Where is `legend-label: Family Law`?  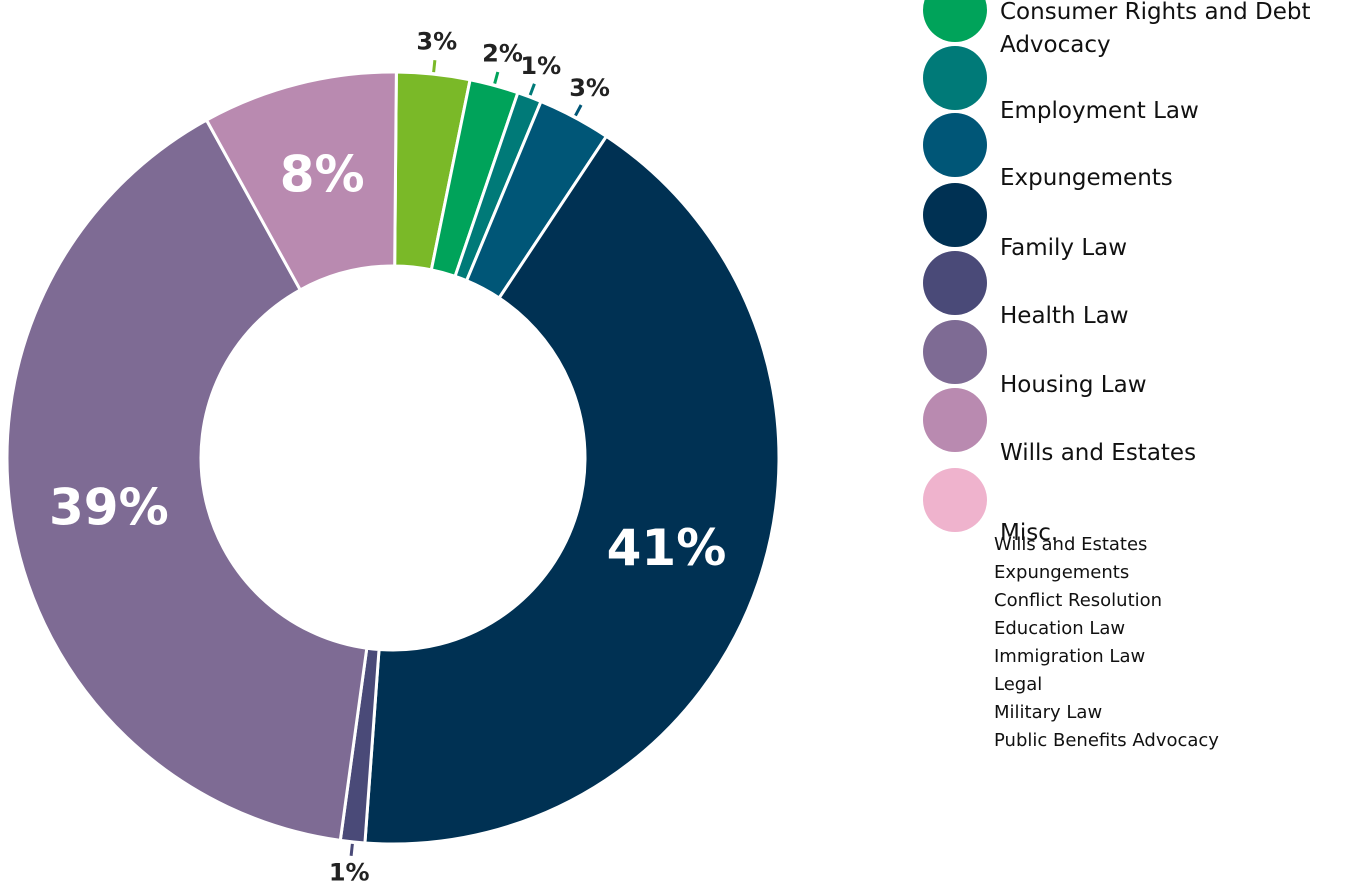
legend-label: Family Law is located at coordinates (1064, 248).